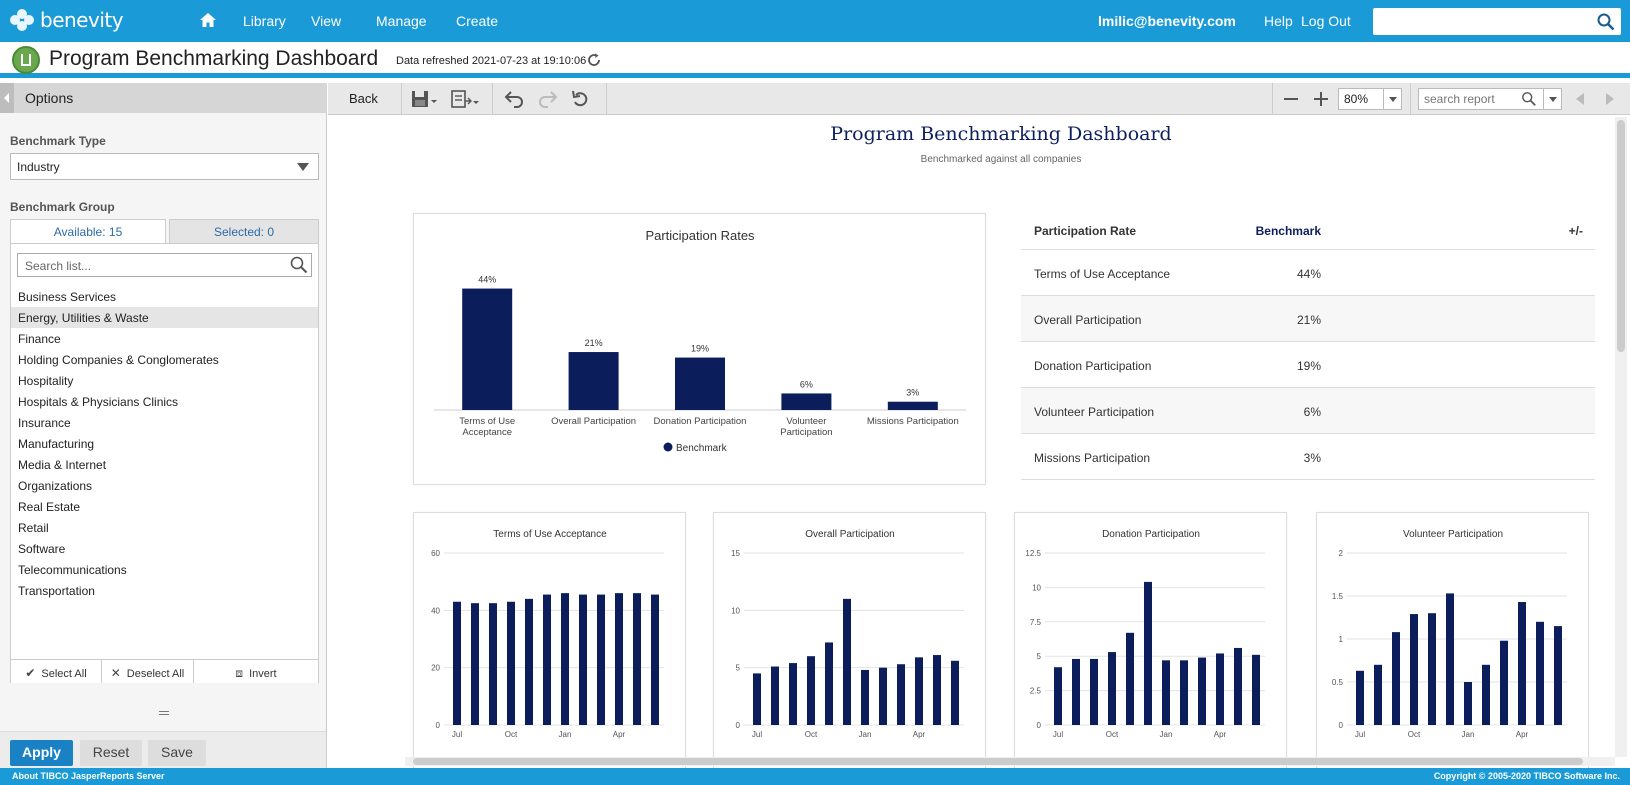  I want to click on save-icon, so click(425, 99).